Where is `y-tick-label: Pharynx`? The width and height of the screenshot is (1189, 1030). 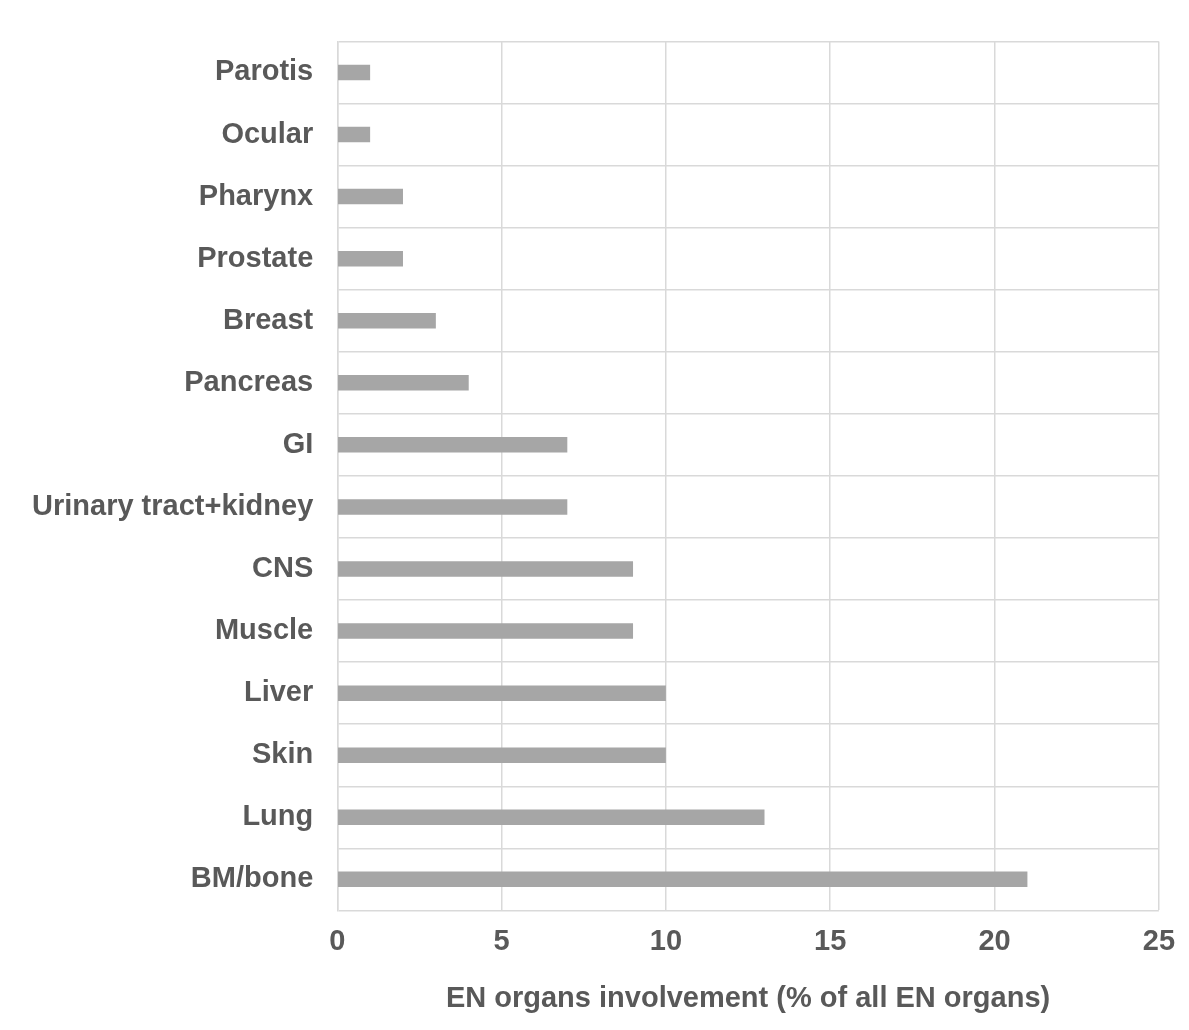
y-tick-label: Pharynx is located at coordinates (256, 194).